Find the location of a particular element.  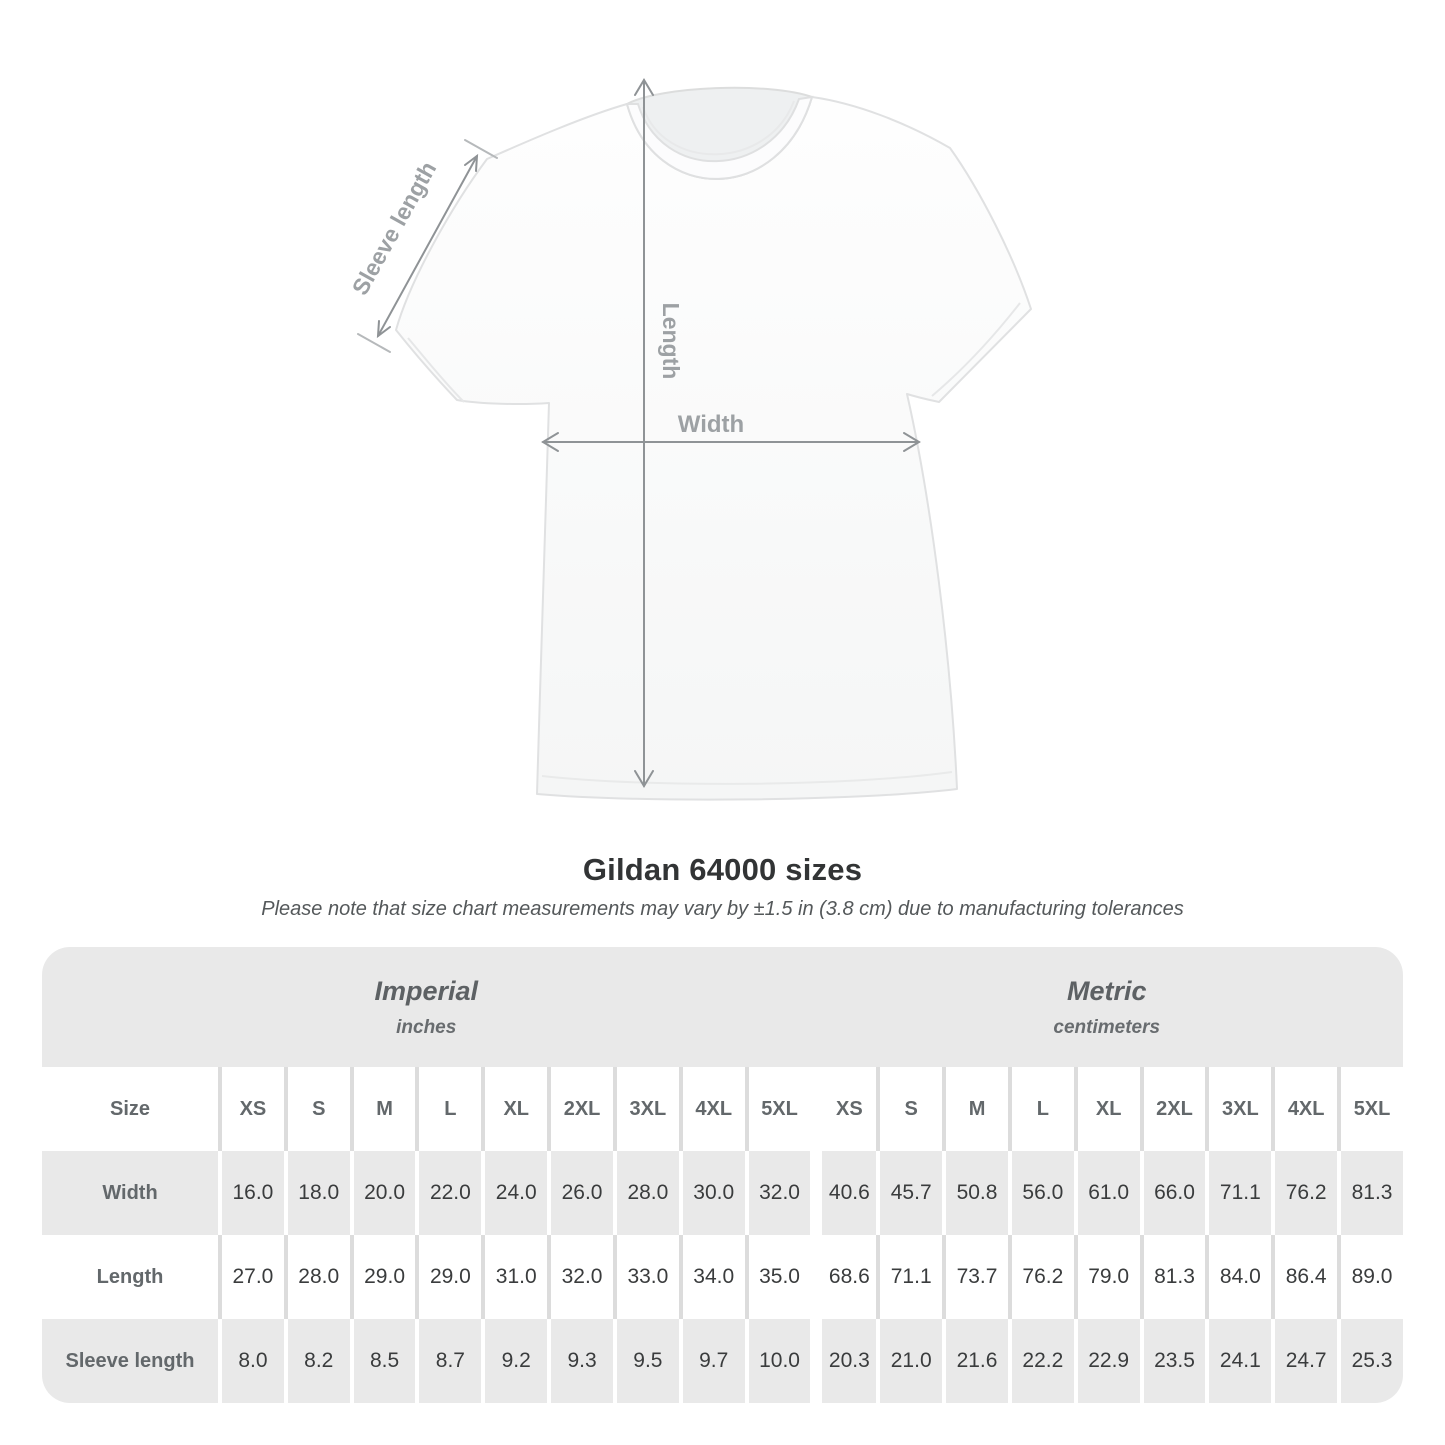

value-cell: 8.0 is located at coordinates (251, 1361).